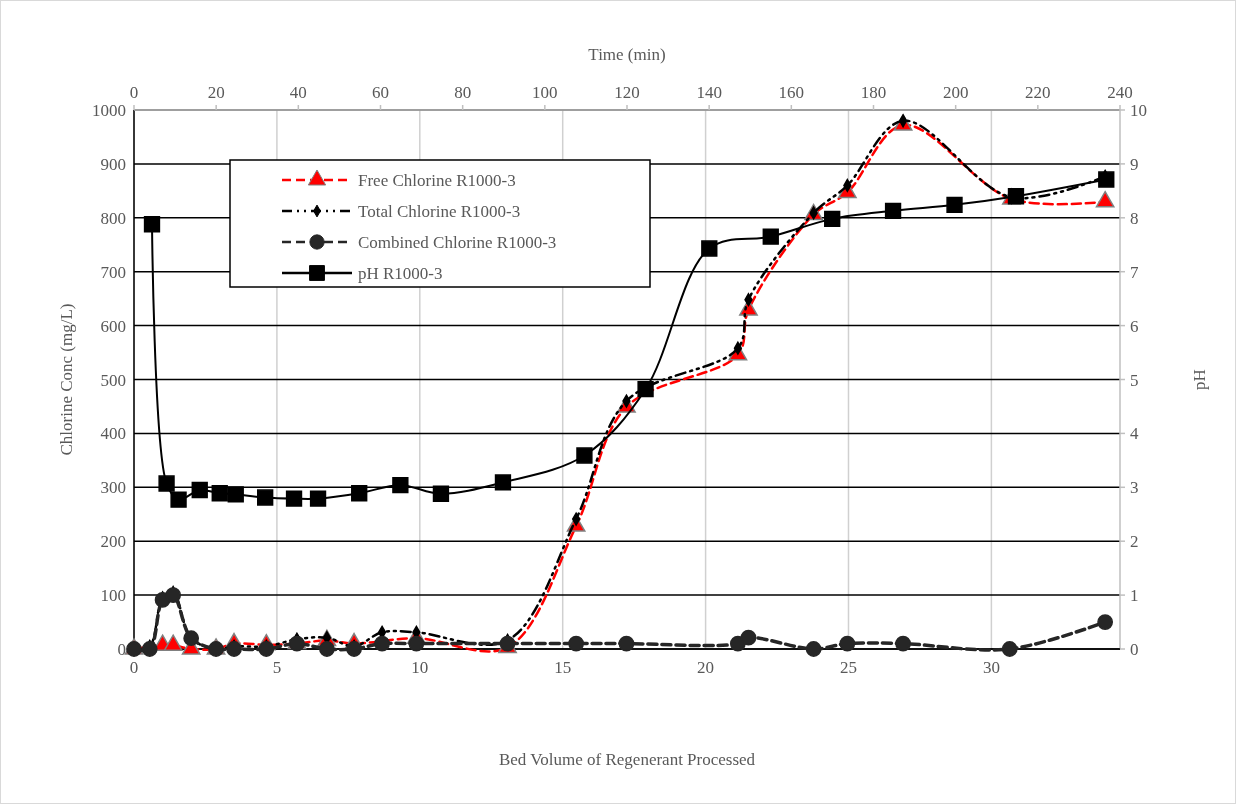  What do you see at coordinates (113, 488) in the screenshot?
I see `y-tick-label: 300` at bounding box center [113, 488].